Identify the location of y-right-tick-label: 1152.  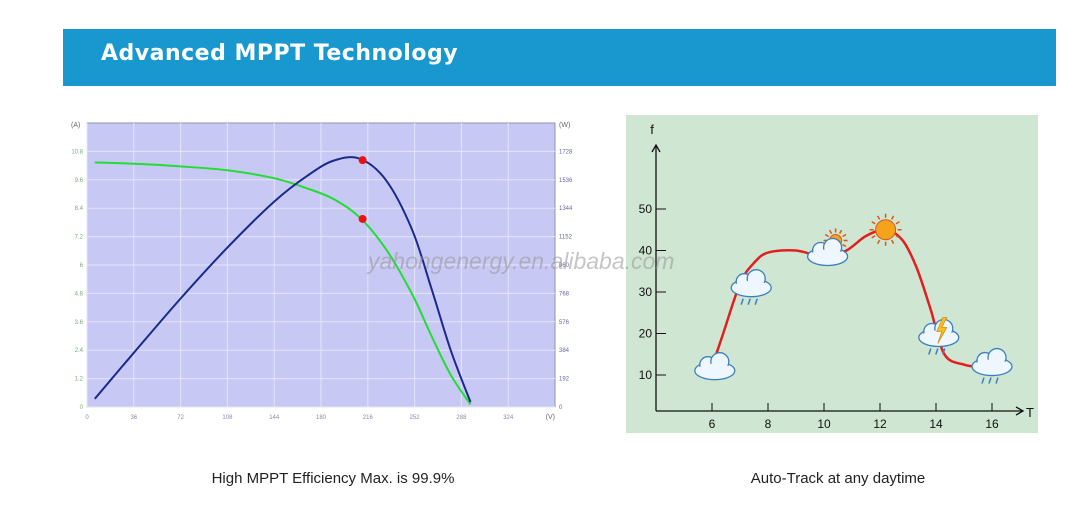
(566, 238).